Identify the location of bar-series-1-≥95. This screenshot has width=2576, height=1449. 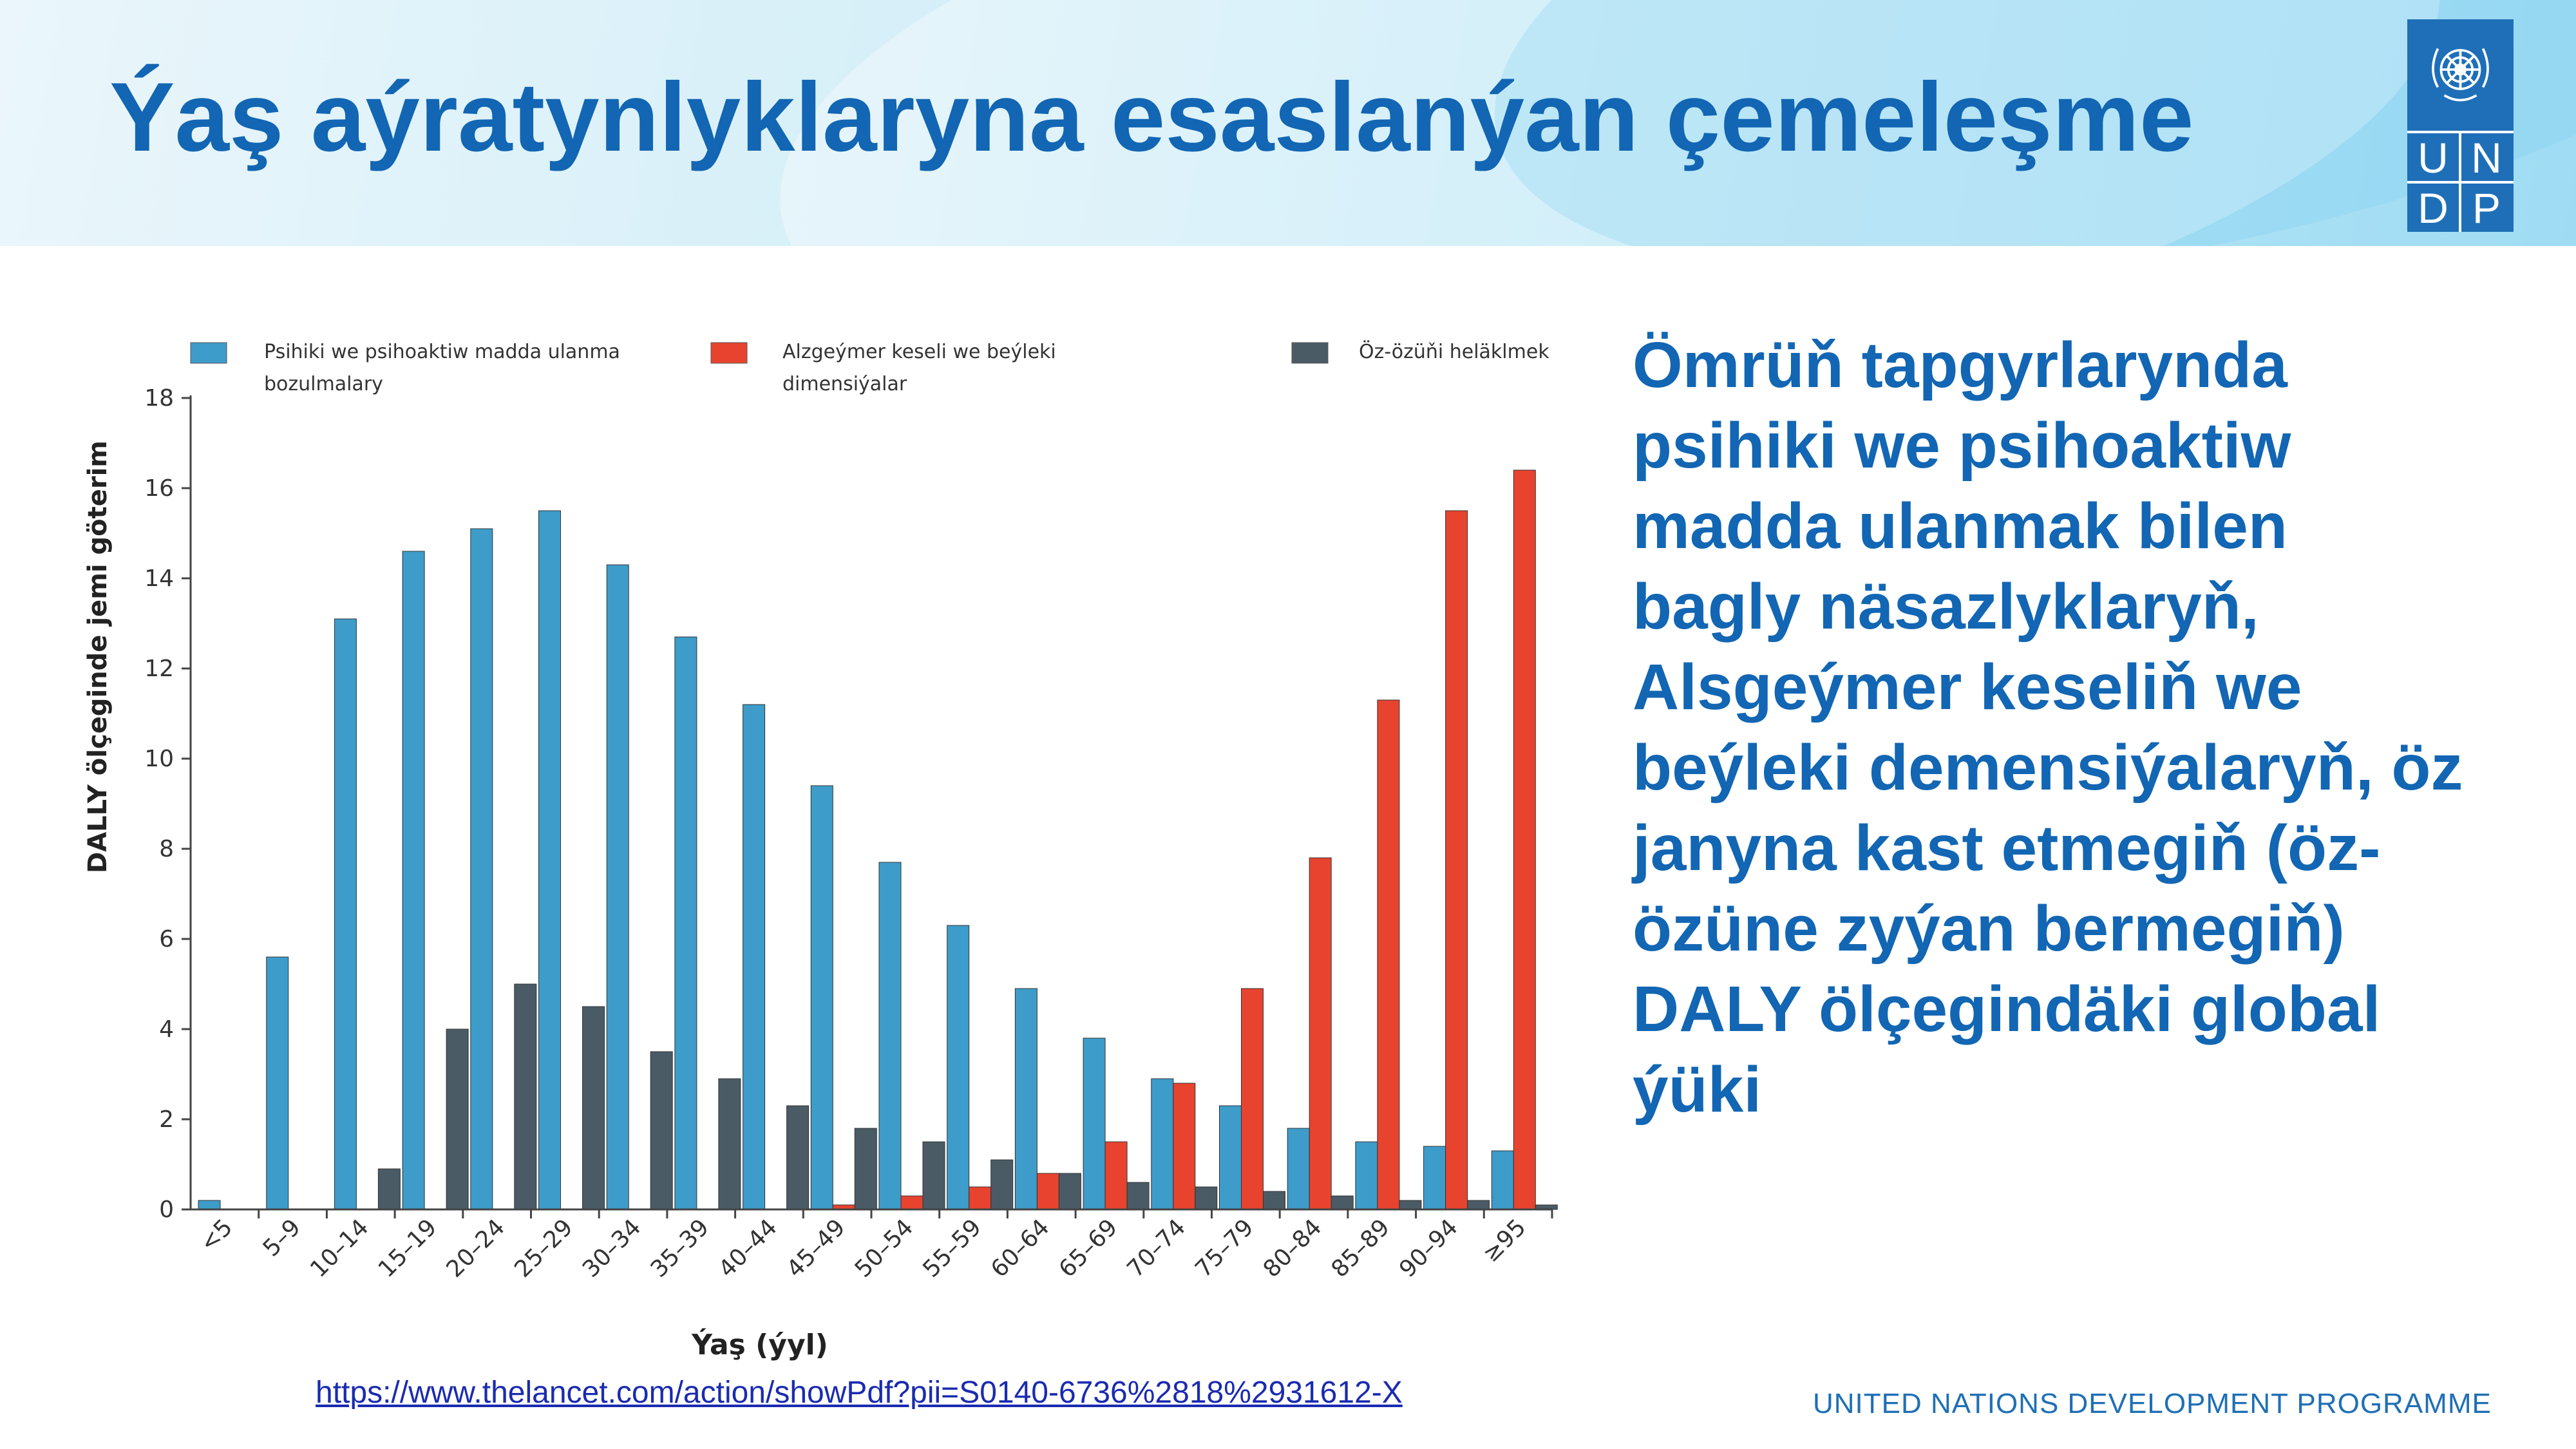
(1502, 1180).